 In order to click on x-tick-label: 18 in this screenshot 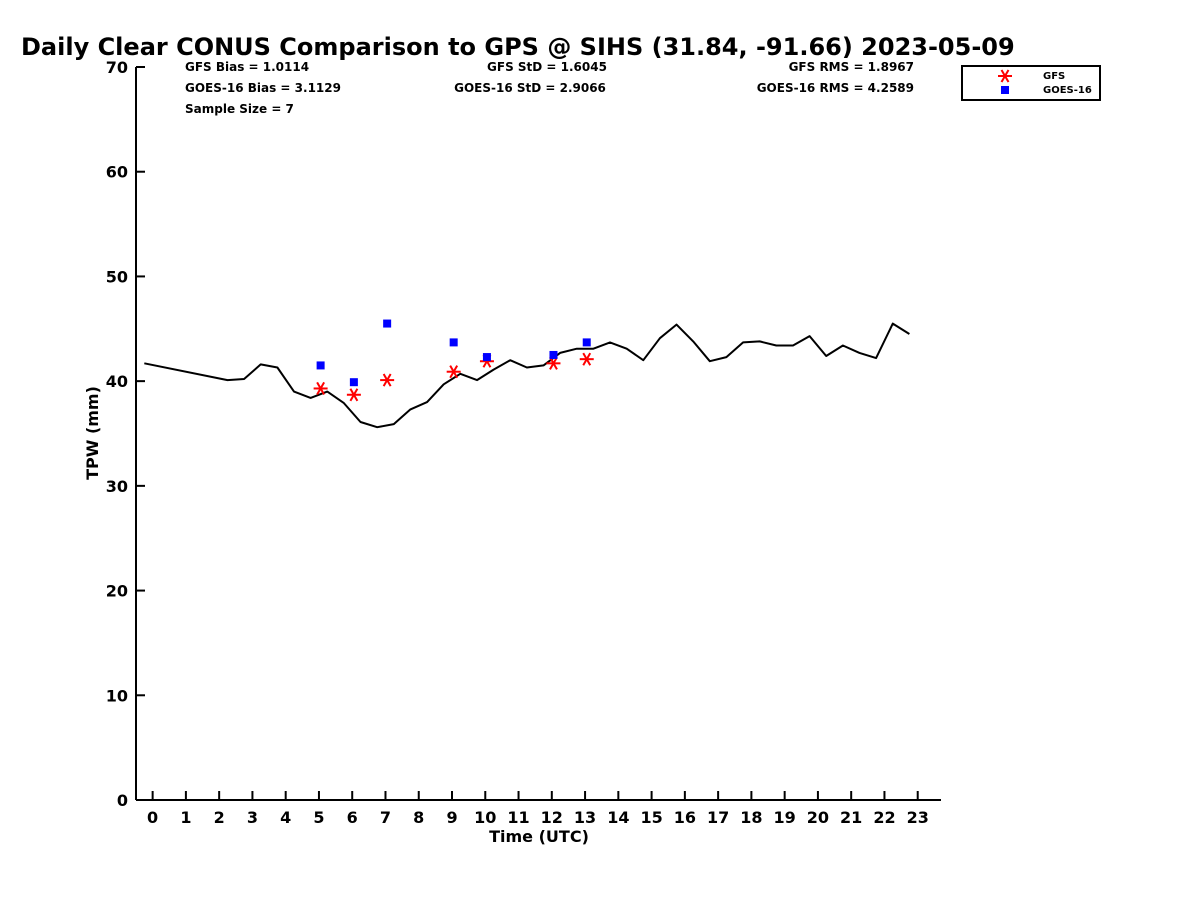, I will do `click(751, 817)`.